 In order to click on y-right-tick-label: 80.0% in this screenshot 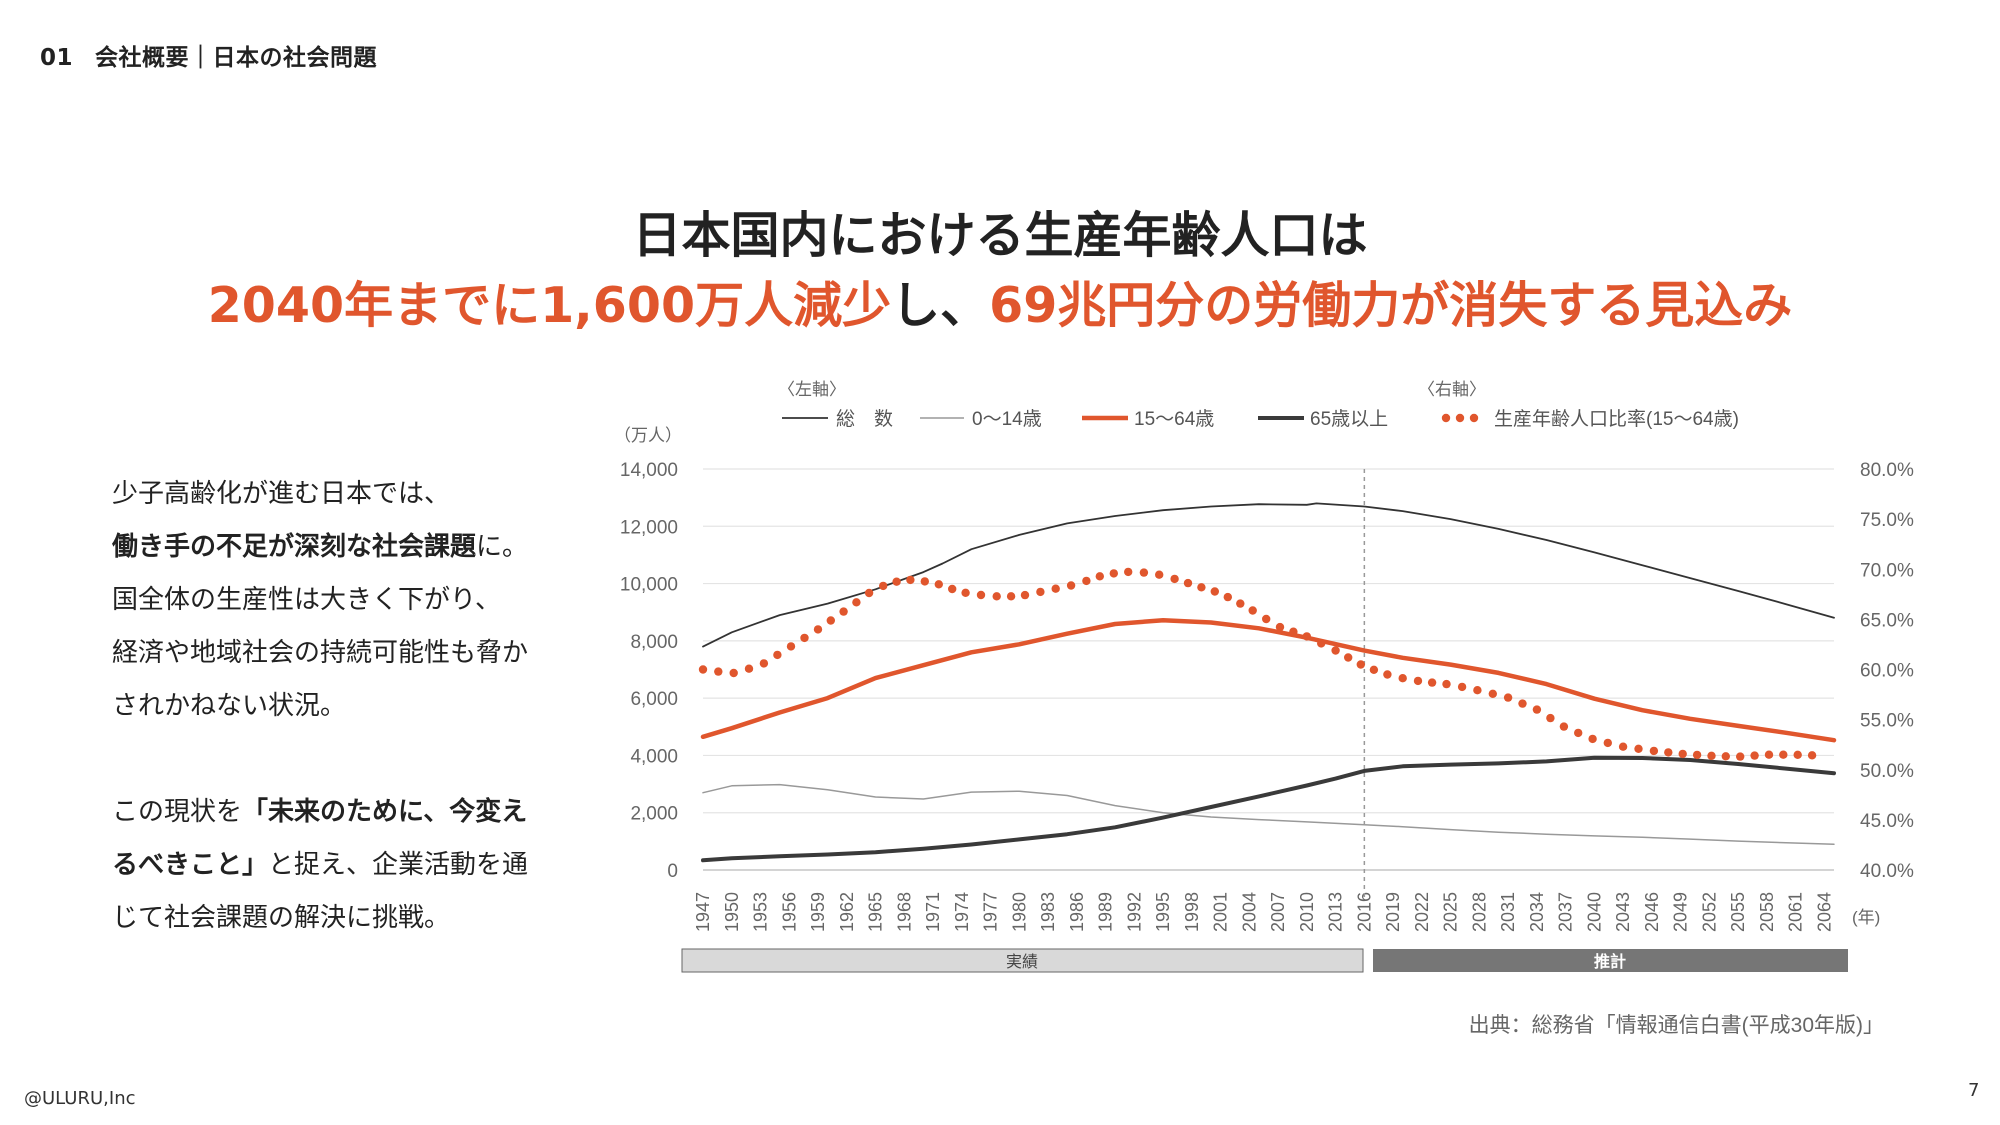, I will do `click(1887, 470)`.